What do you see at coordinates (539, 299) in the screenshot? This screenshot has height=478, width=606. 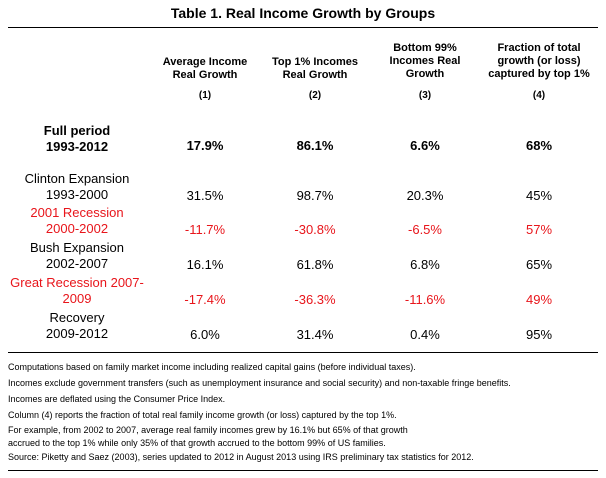 I see `table-cell: 49%` at bounding box center [539, 299].